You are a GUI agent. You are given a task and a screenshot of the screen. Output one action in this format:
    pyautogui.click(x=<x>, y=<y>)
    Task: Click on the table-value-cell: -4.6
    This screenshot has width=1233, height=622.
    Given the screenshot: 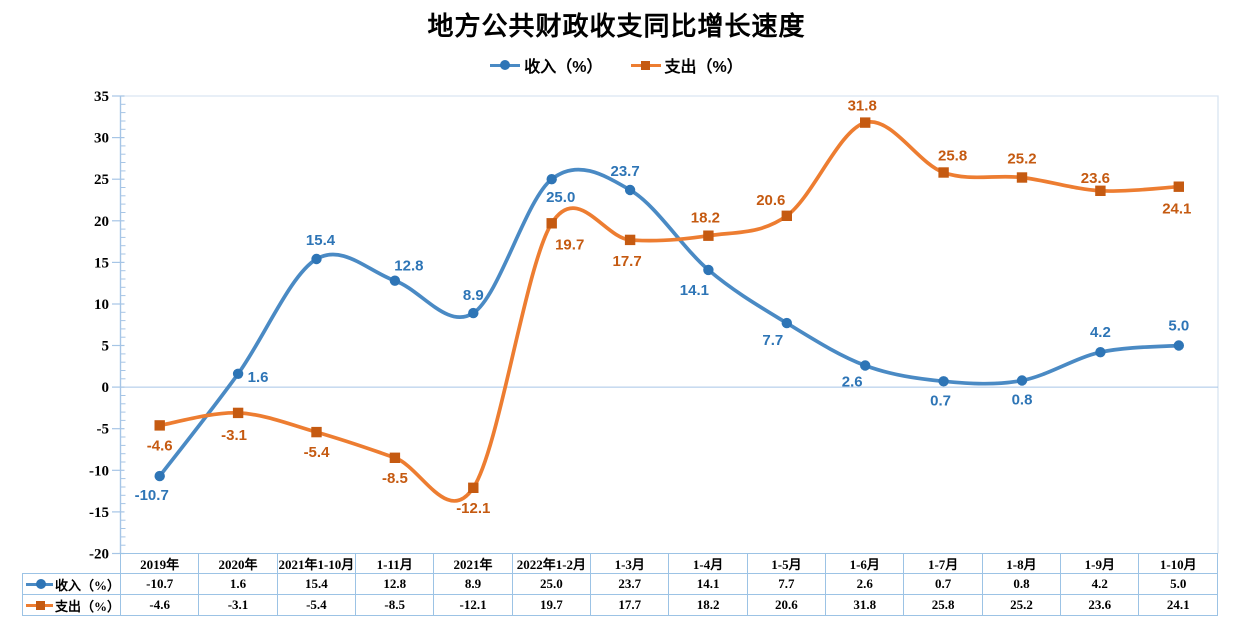 What is the action you would take?
    pyautogui.click(x=159, y=605)
    